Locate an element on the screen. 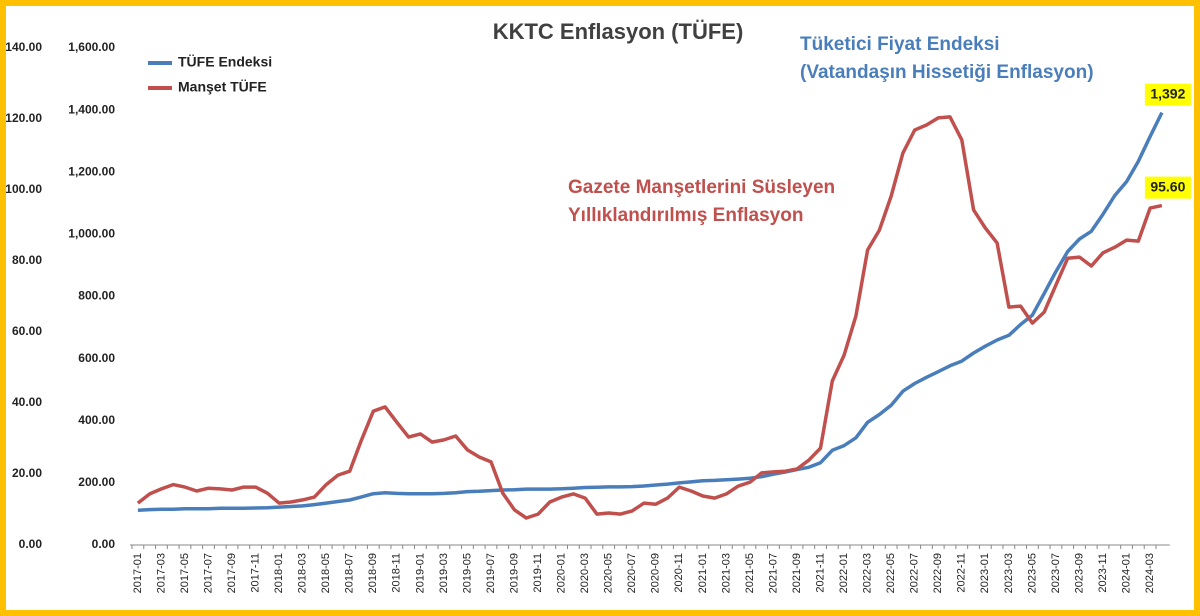  y2-tick-label: 20.00 is located at coordinates (27, 473).